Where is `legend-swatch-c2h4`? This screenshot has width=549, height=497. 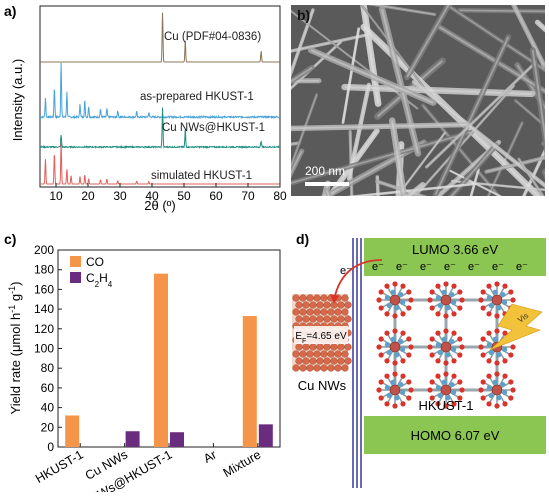 legend-swatch-c2h4 is located at coordinates (75, 277).